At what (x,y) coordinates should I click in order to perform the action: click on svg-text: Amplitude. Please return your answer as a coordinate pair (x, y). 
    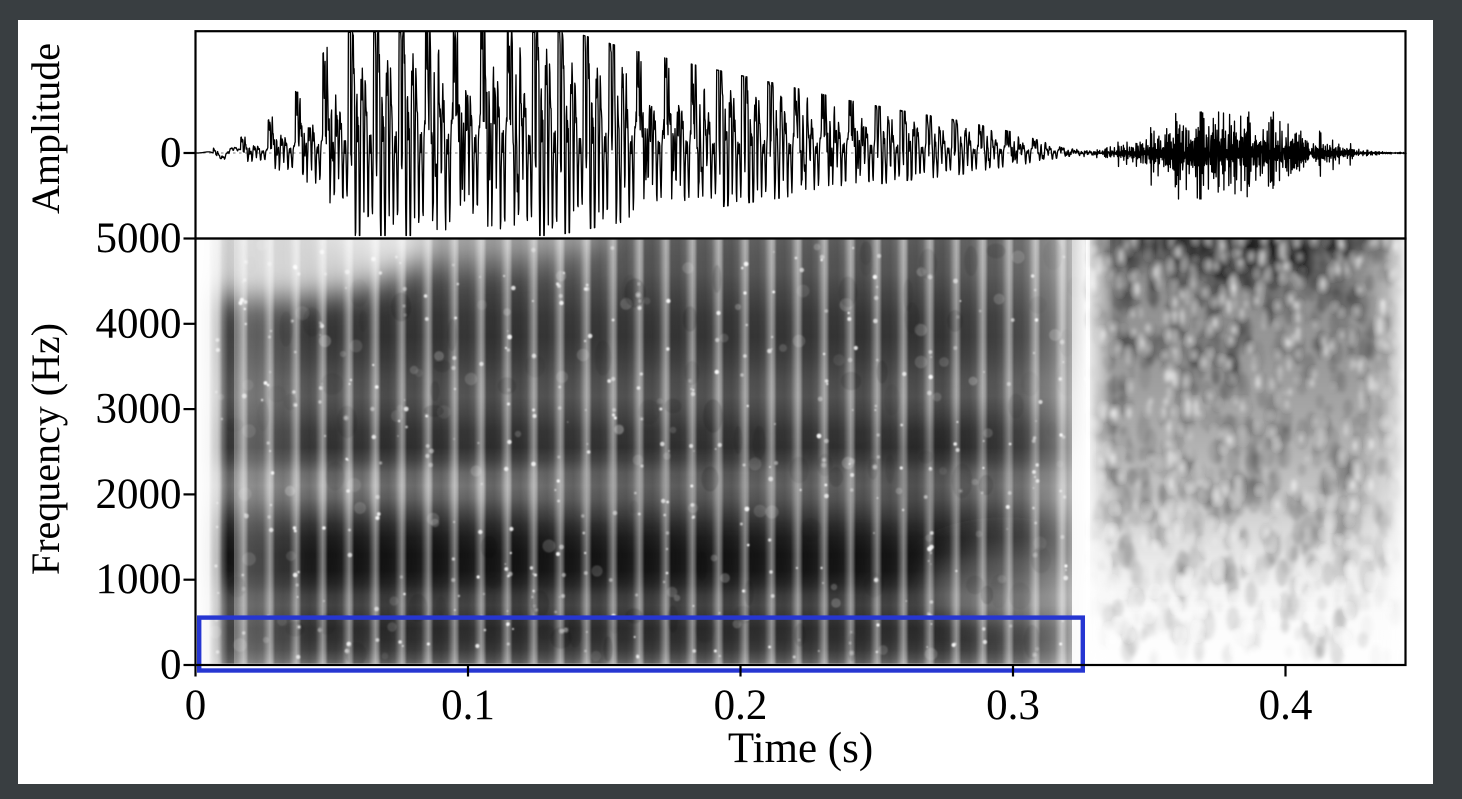
    Looking at the image, I should click on (45, 128).